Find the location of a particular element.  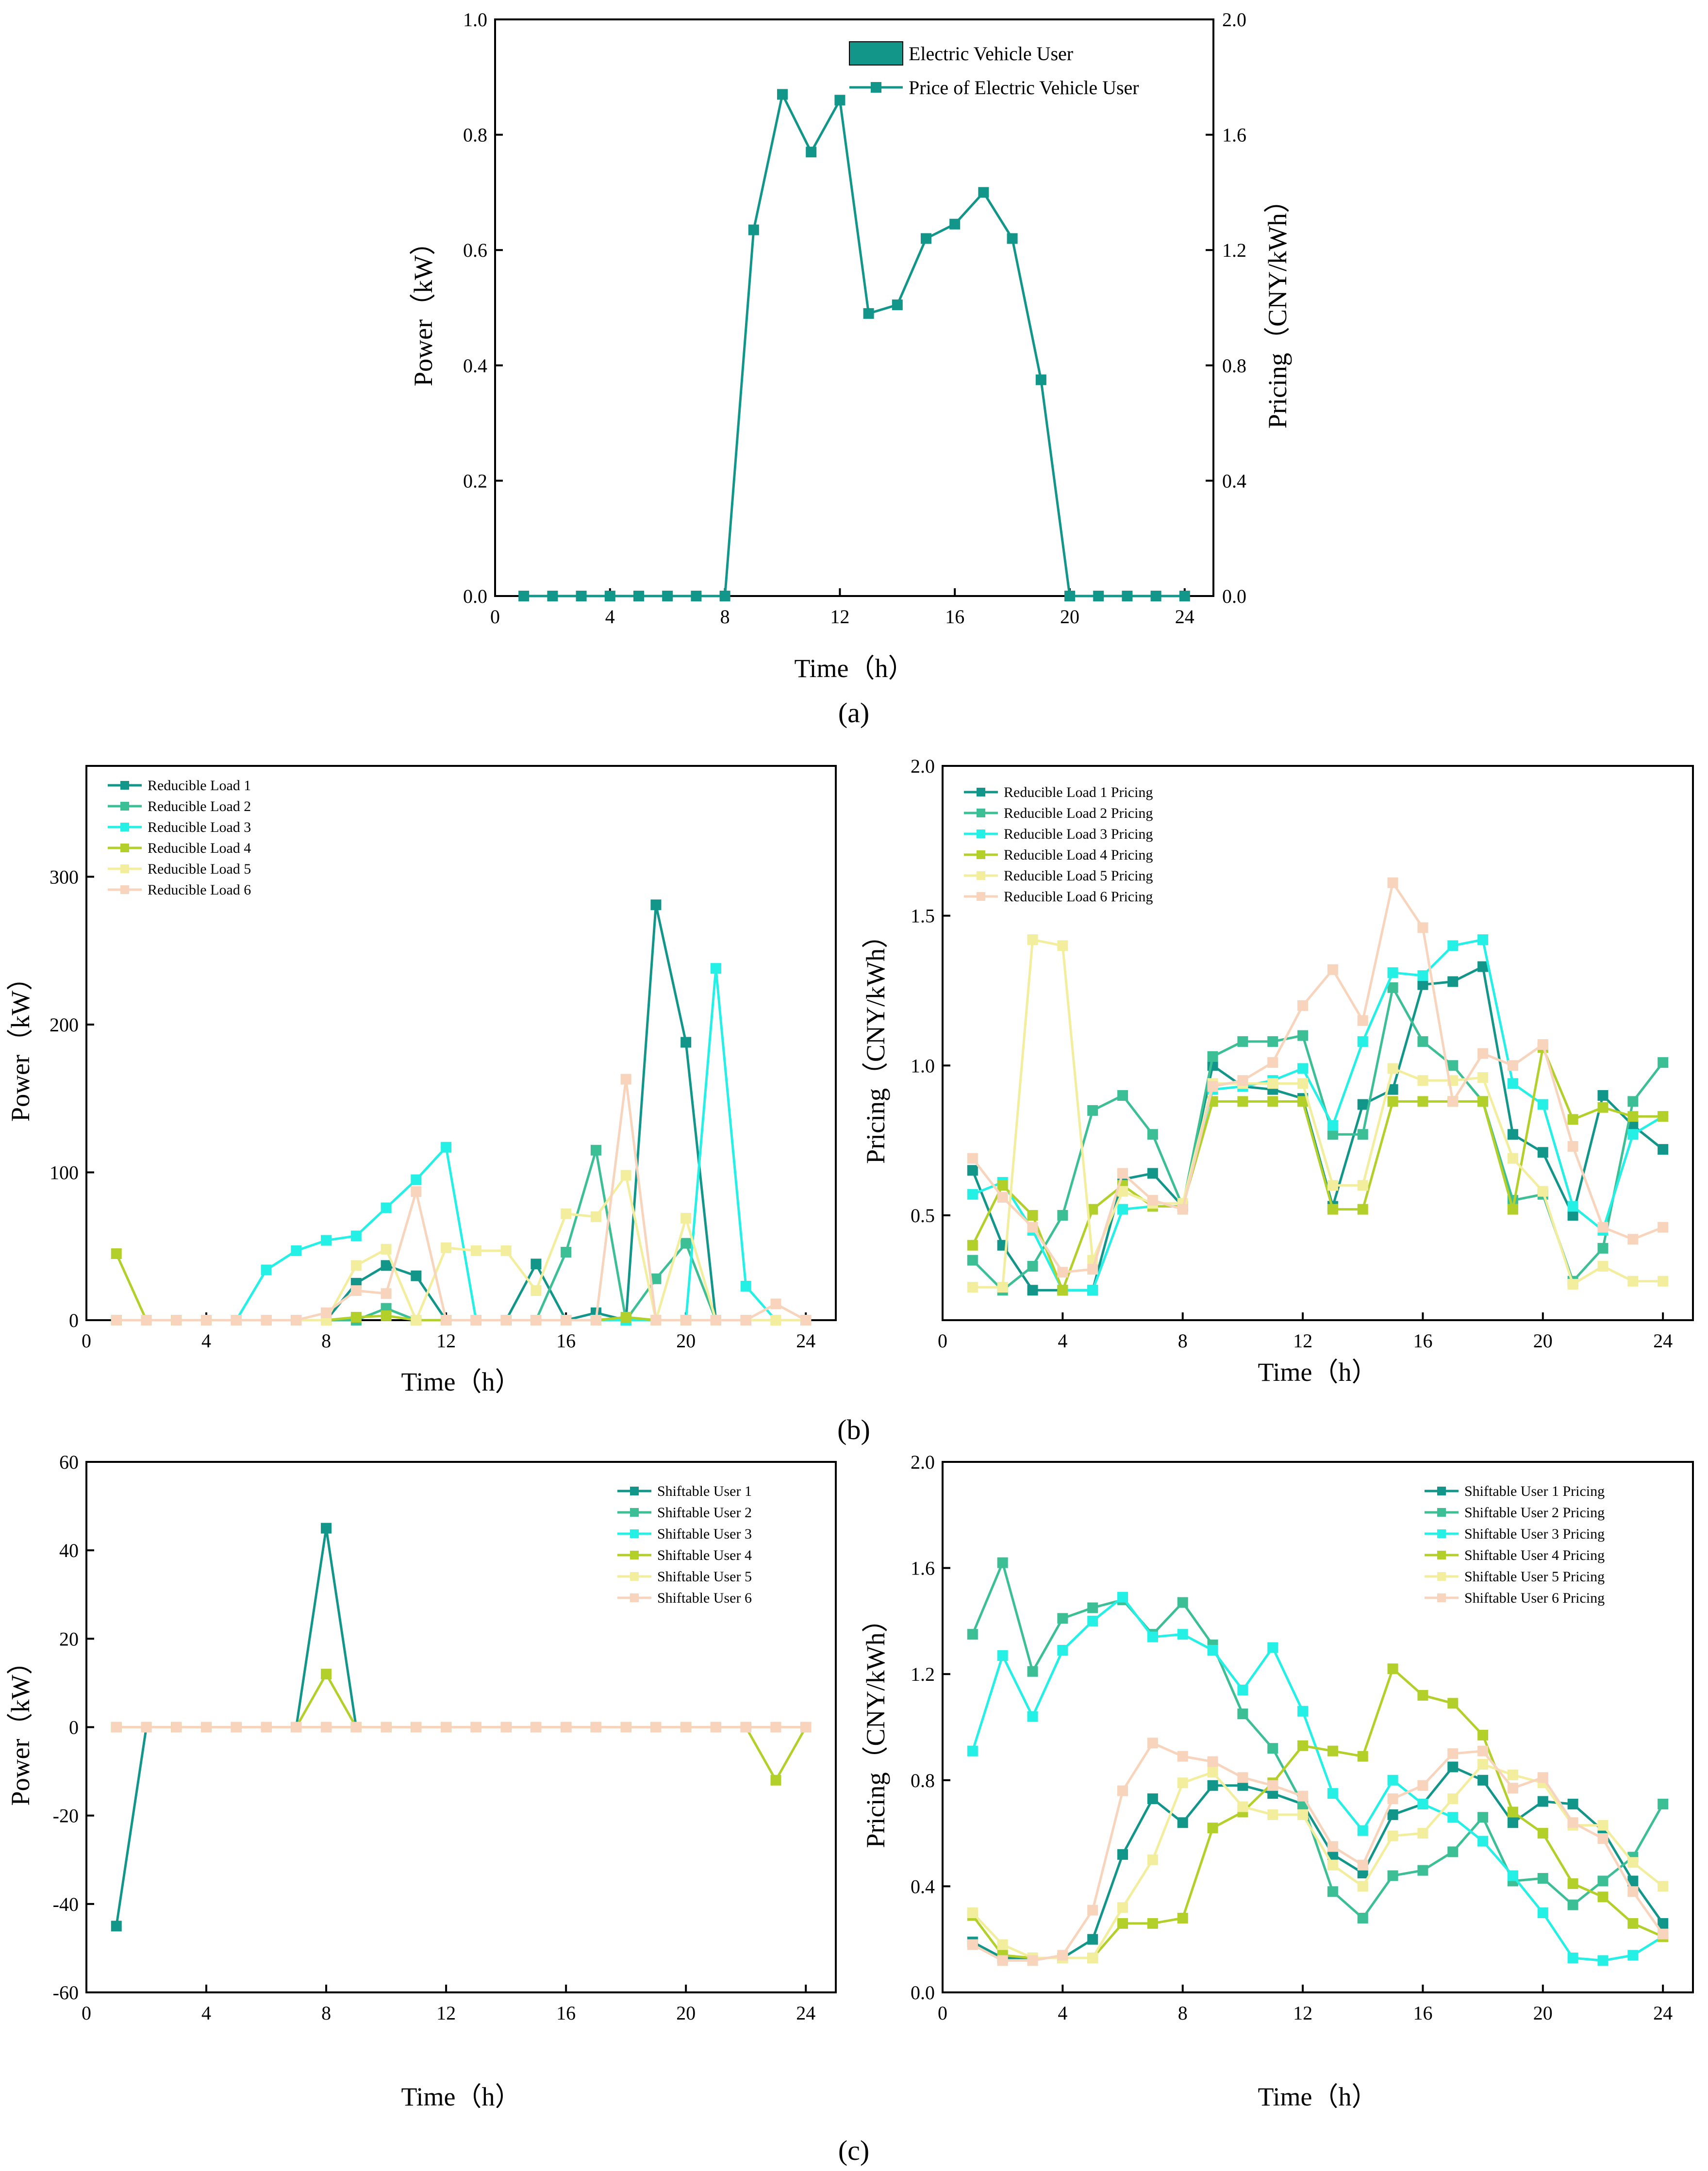

y2-tick-label: 2.0 is located at coordinates (1234, 20).